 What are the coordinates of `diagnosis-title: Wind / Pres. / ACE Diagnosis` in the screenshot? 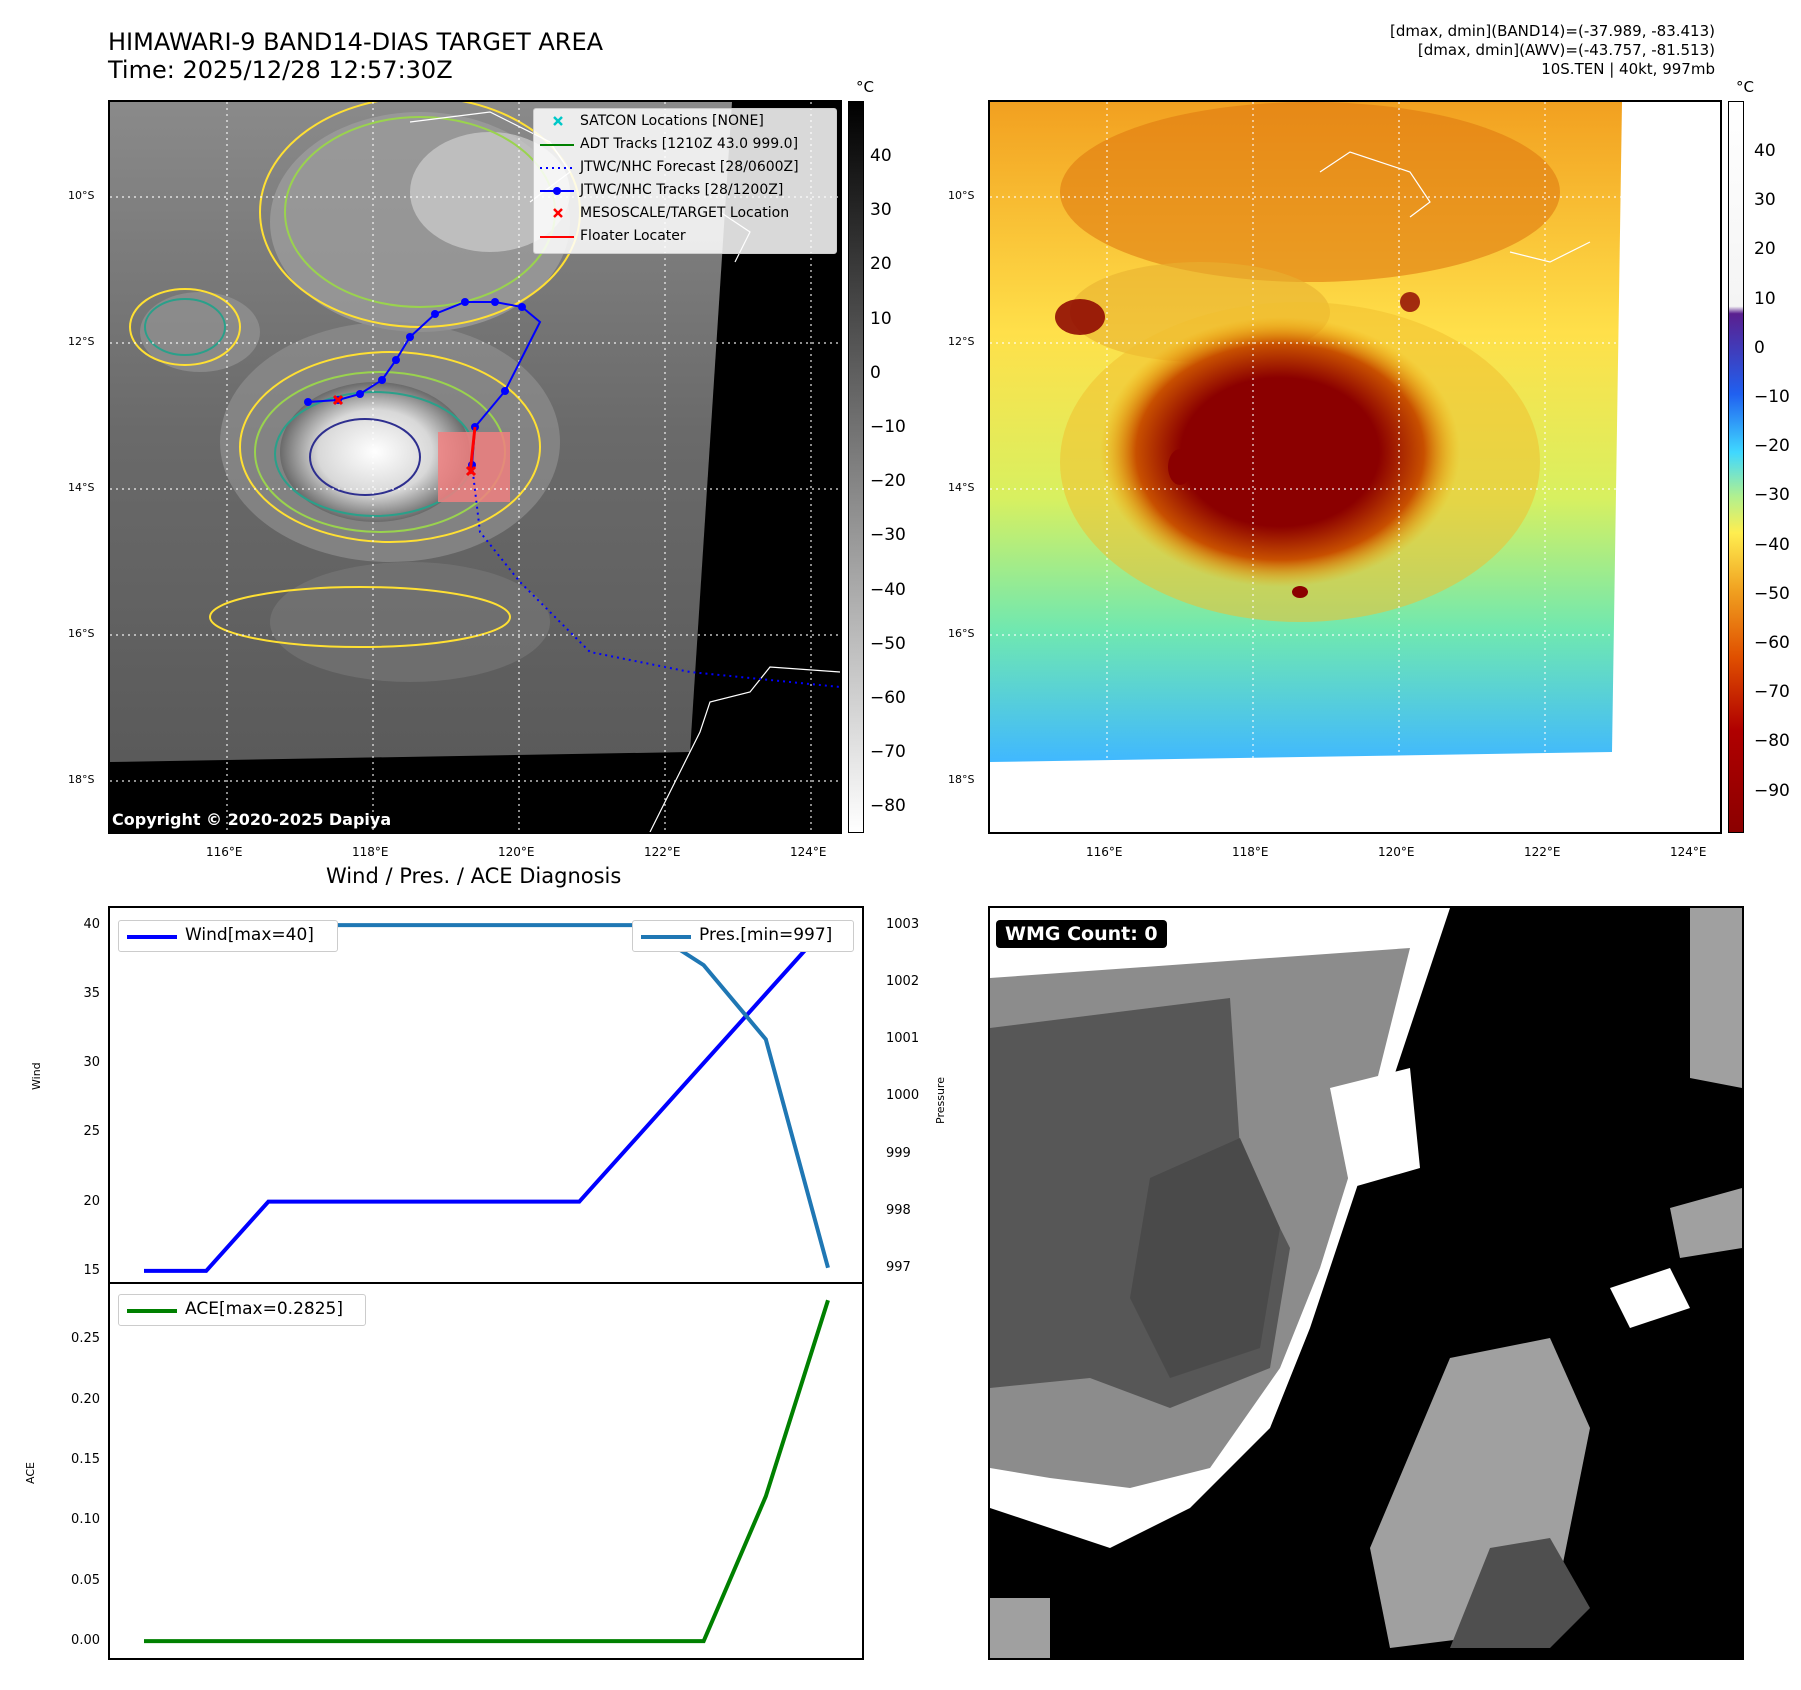 It's located at (474, 876).